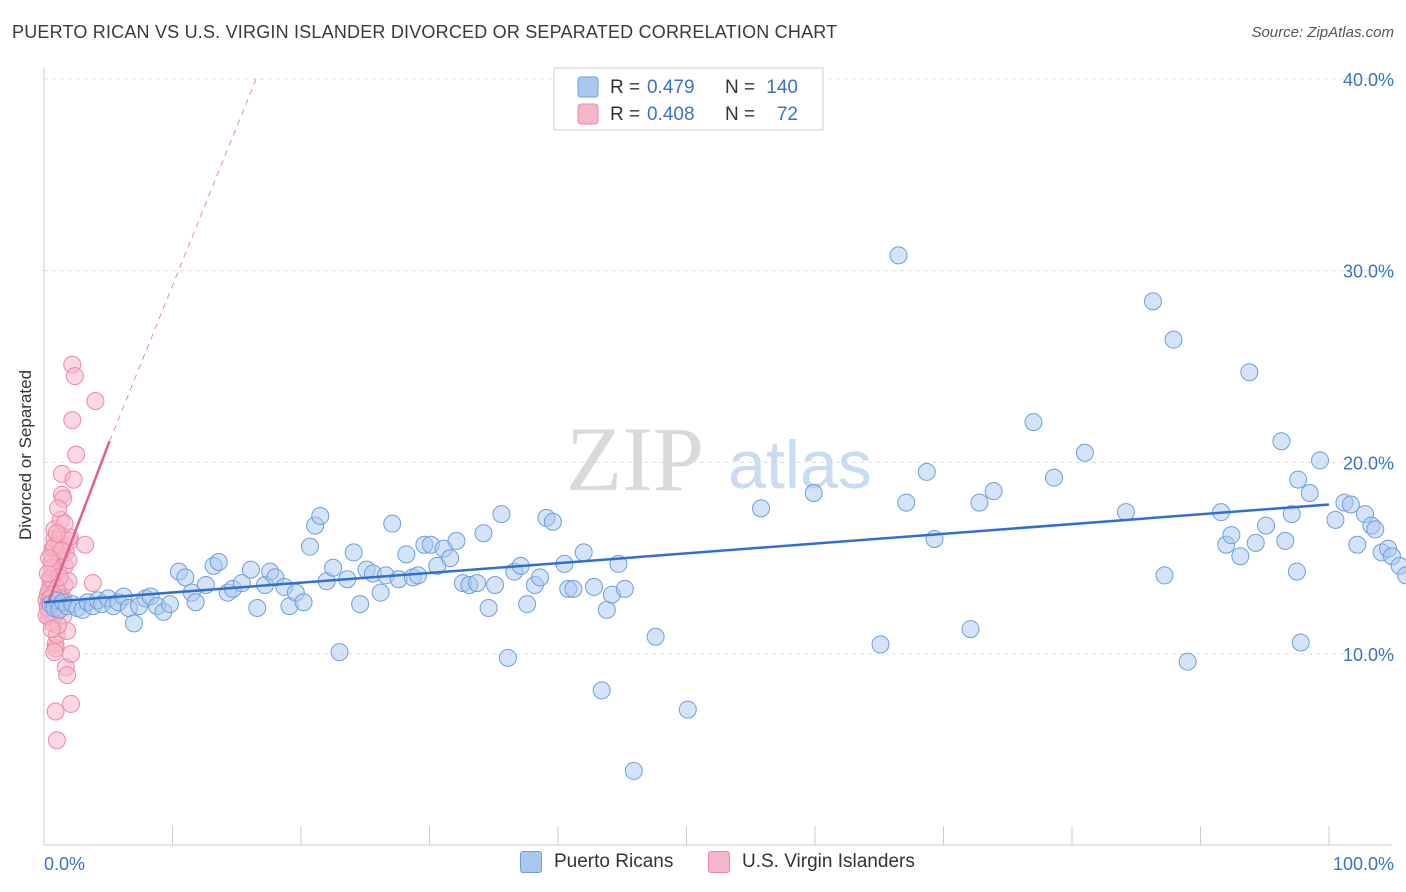 Image resolution: width=1406 pixels, height=892 pixels. What do you see at coordinates (688, 99) in the screenshot?
I see `stats-legend: R = 0.479 N = 140 R = 0.408 N = 72` at bounding box center [688, 99].